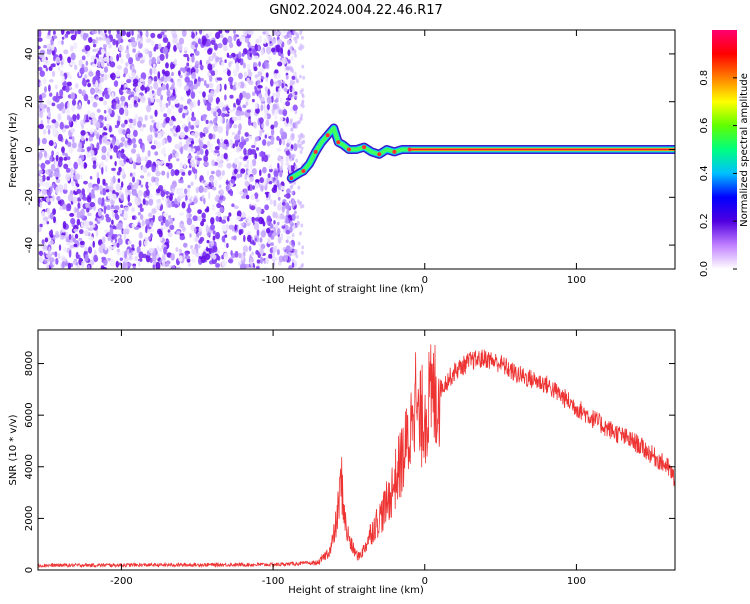 This screenshot has width=750, height=604. Describe the element at coordinates (29, 149) in the screenshot. I see `y-tick-label: 0` at that location.